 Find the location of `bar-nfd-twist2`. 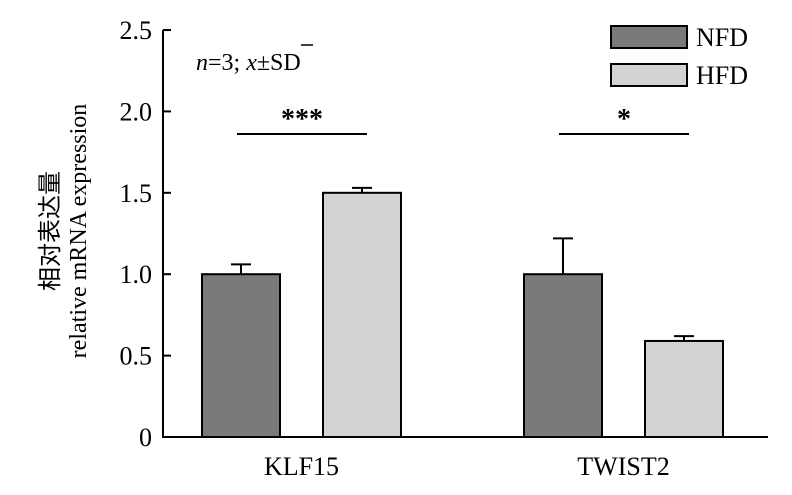

bar-nfd-twist2 is located at coordinates (563, 356).